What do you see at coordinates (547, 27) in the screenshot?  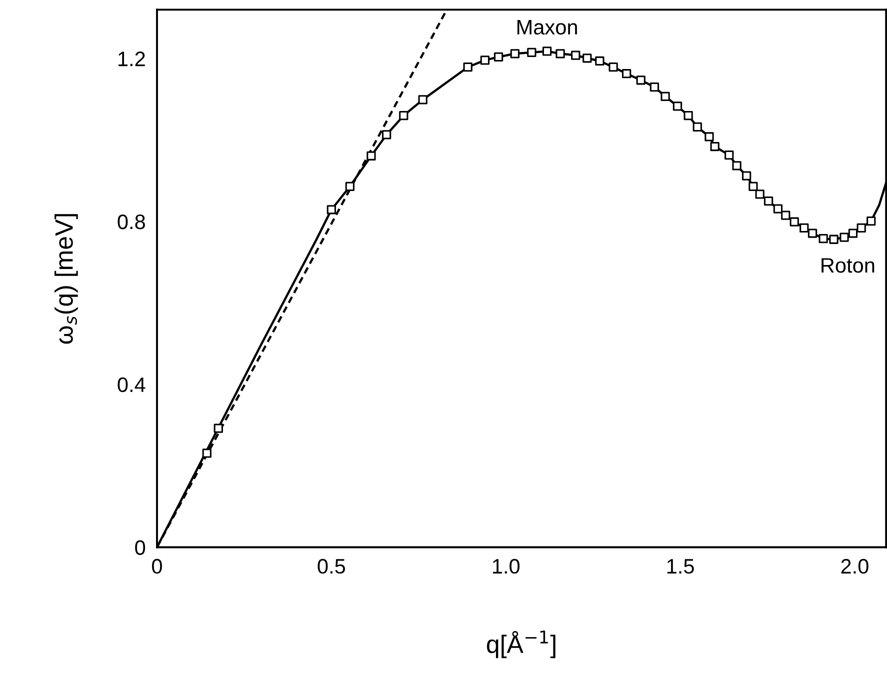 I see `annotation: Maxon` at bounding box center [547, 27].